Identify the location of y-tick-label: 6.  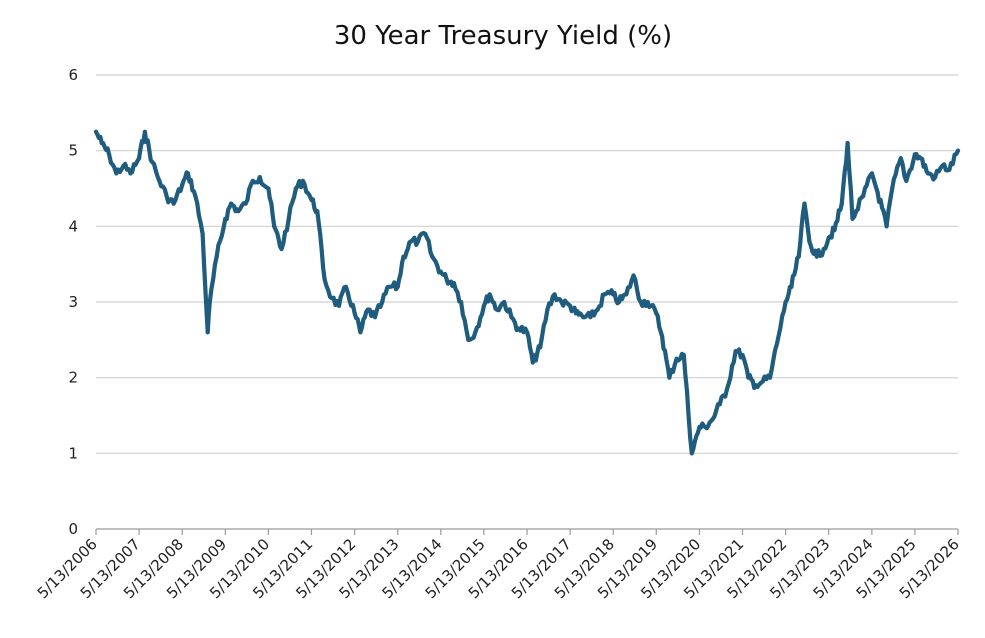
(73, 75).